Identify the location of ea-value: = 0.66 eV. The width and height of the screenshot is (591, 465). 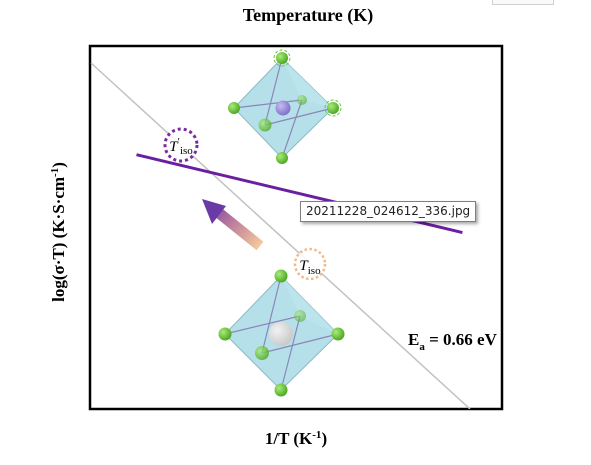
(461, 339).